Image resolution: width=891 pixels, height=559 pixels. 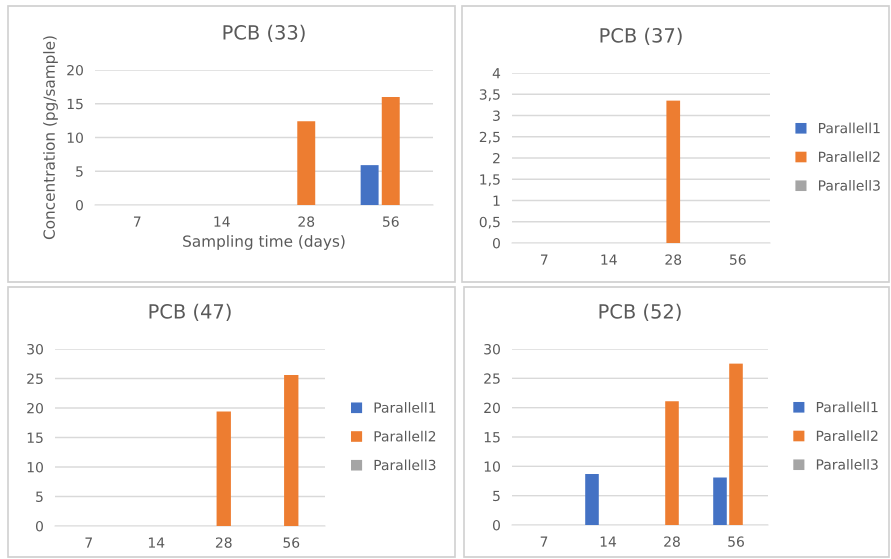 What do you see at coordinates (190, 313) in the screenshot?
I see `chart-title: PCB (47)` at bounding box center [190, 313].